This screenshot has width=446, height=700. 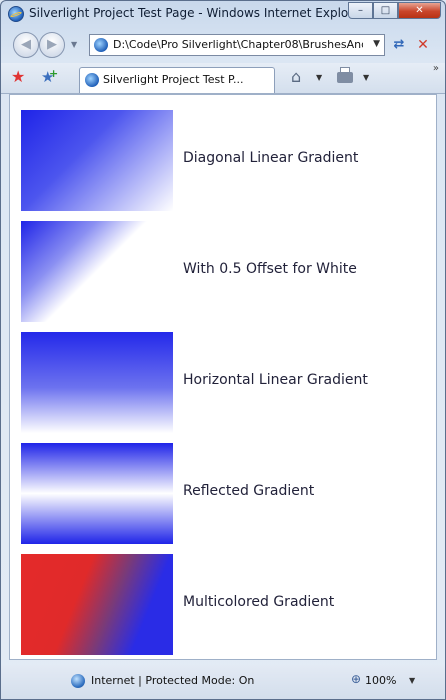 What do you see at coordinates (275, 380) in the screenshot?
I see `gradient-label: Horizontal Linear Gradient` at bounding box center [275, 380].